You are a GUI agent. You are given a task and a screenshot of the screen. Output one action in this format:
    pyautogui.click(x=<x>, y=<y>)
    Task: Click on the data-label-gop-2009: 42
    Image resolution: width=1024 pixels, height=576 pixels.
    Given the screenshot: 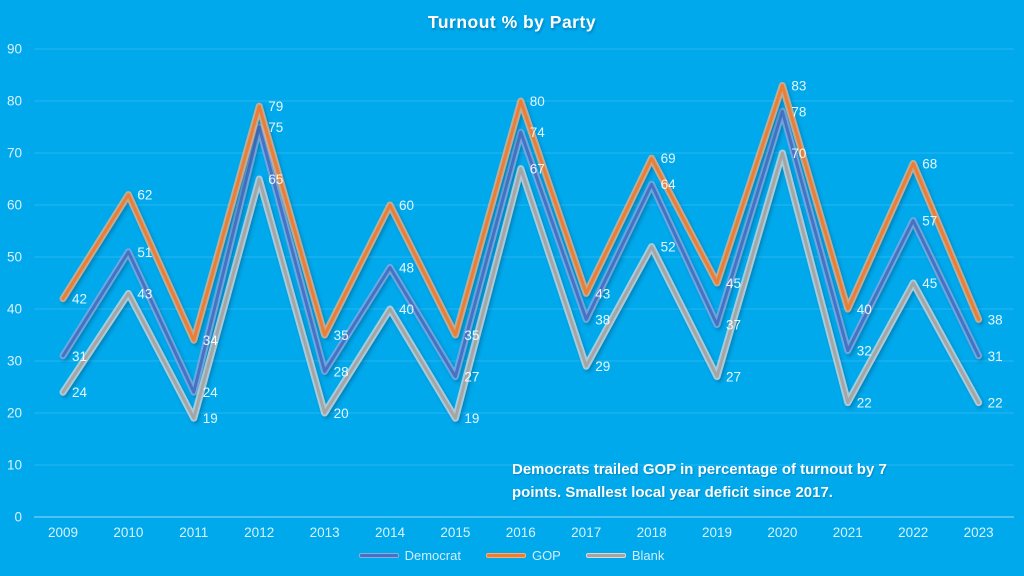 What is the action you would take?
    pyautogui.click(x=79, y=299)
    